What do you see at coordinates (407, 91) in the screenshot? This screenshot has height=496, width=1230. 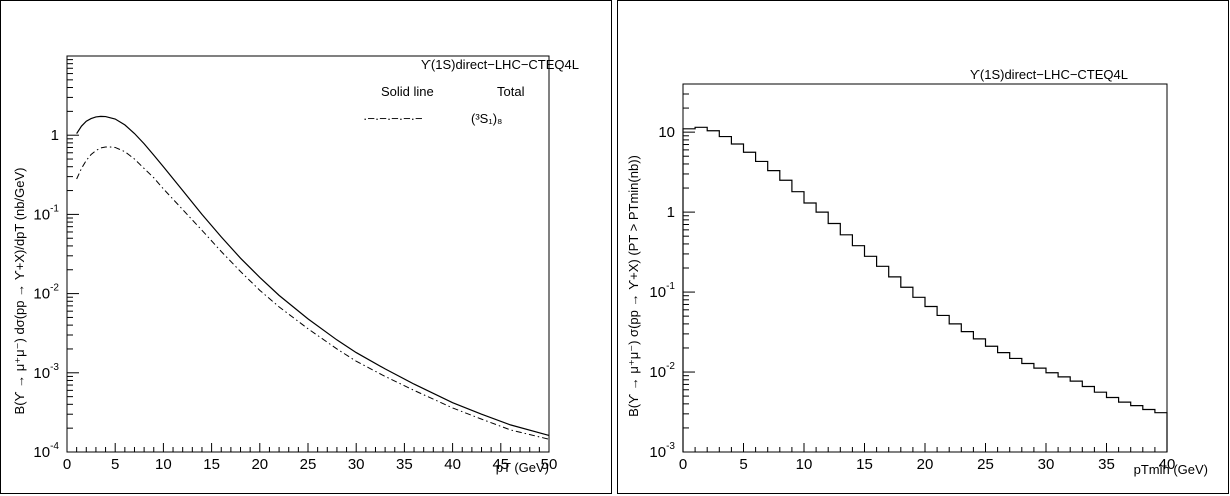 I see `legend-symbol-total: Solid line` at bounding box center [407, 91].